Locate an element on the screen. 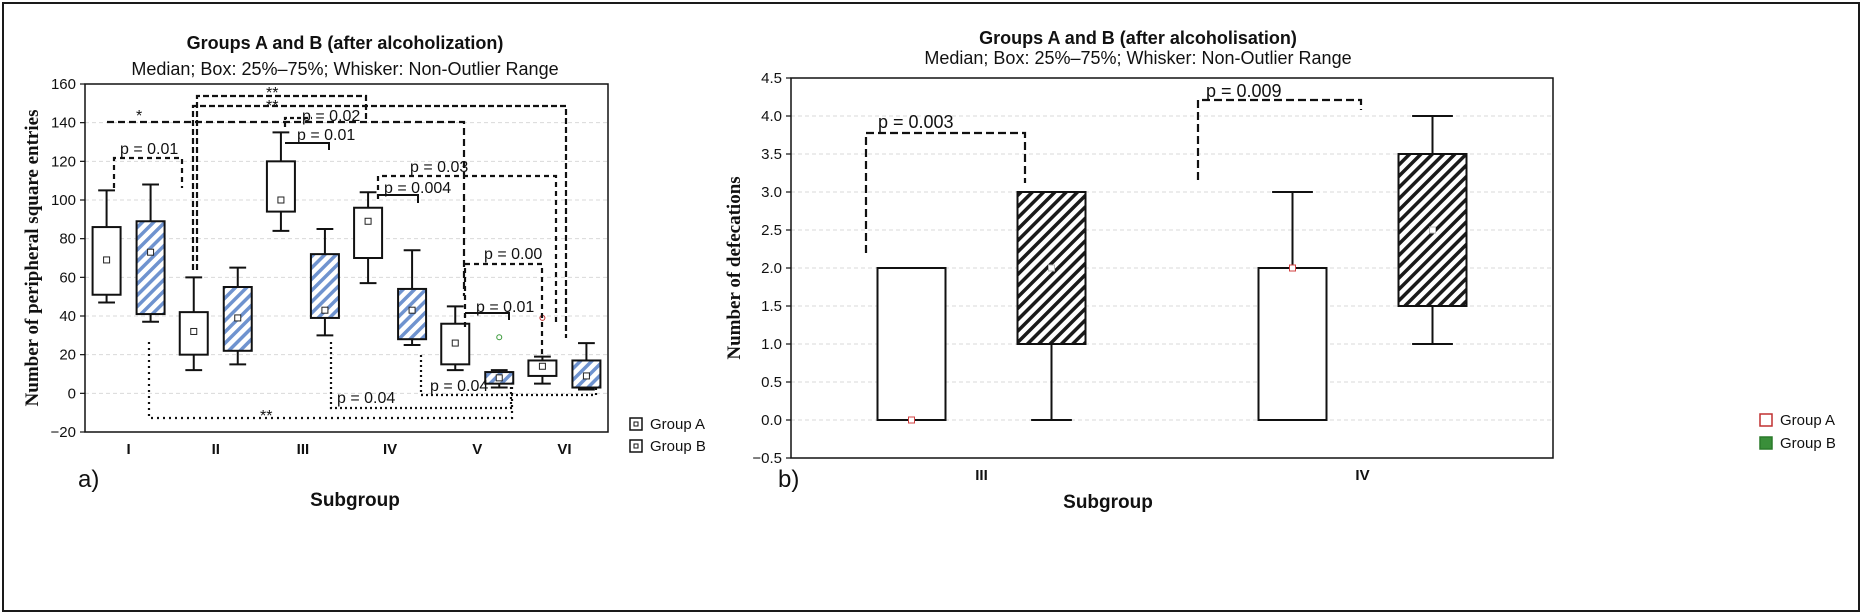 This screenshot has width=1864, height=616. y-tick-label: −0.5 is located at coordinates (767, 458).